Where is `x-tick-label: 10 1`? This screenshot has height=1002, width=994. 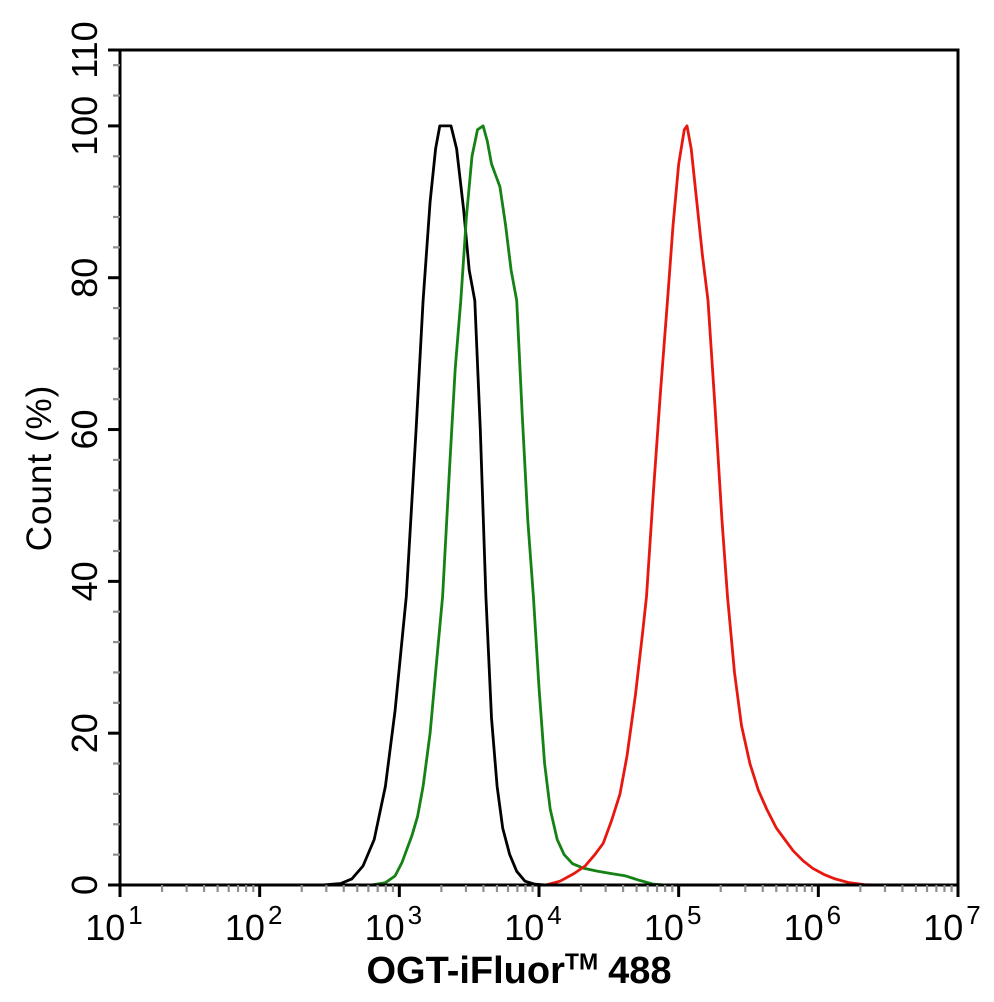
x-tick-label: 10 1 is located at coordinates (114, 924).